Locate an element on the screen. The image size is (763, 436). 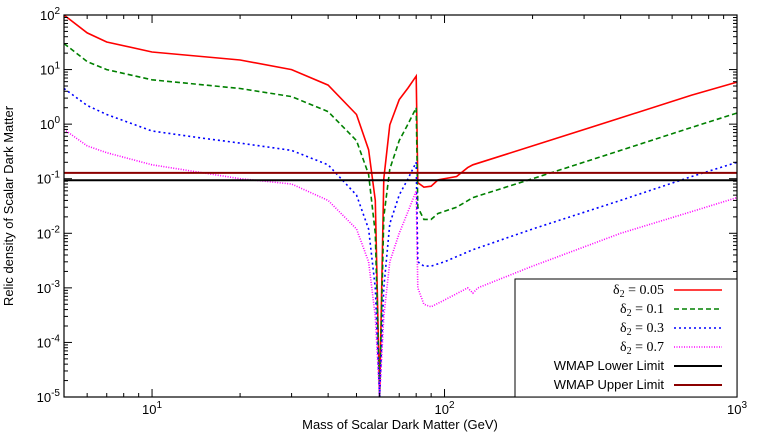
y-tick-label: 10⁻⁵ is located at coordinates (49, 396).